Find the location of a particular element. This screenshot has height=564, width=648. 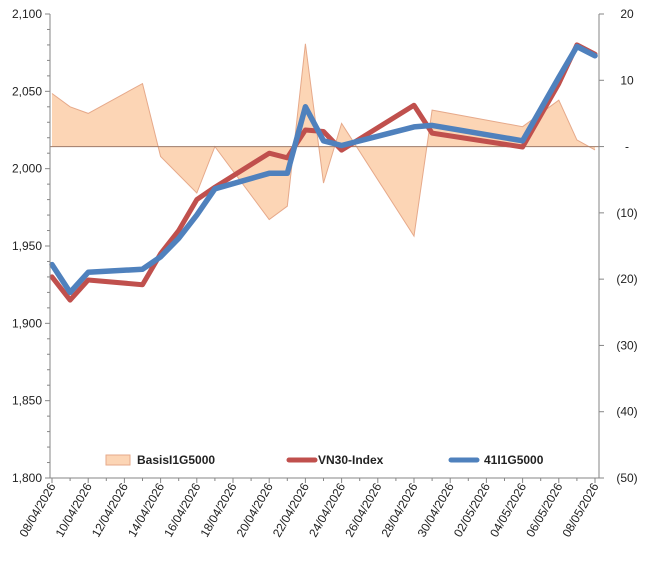

y-left-tick-label: 1,950 is located at coordinates (27, 246).